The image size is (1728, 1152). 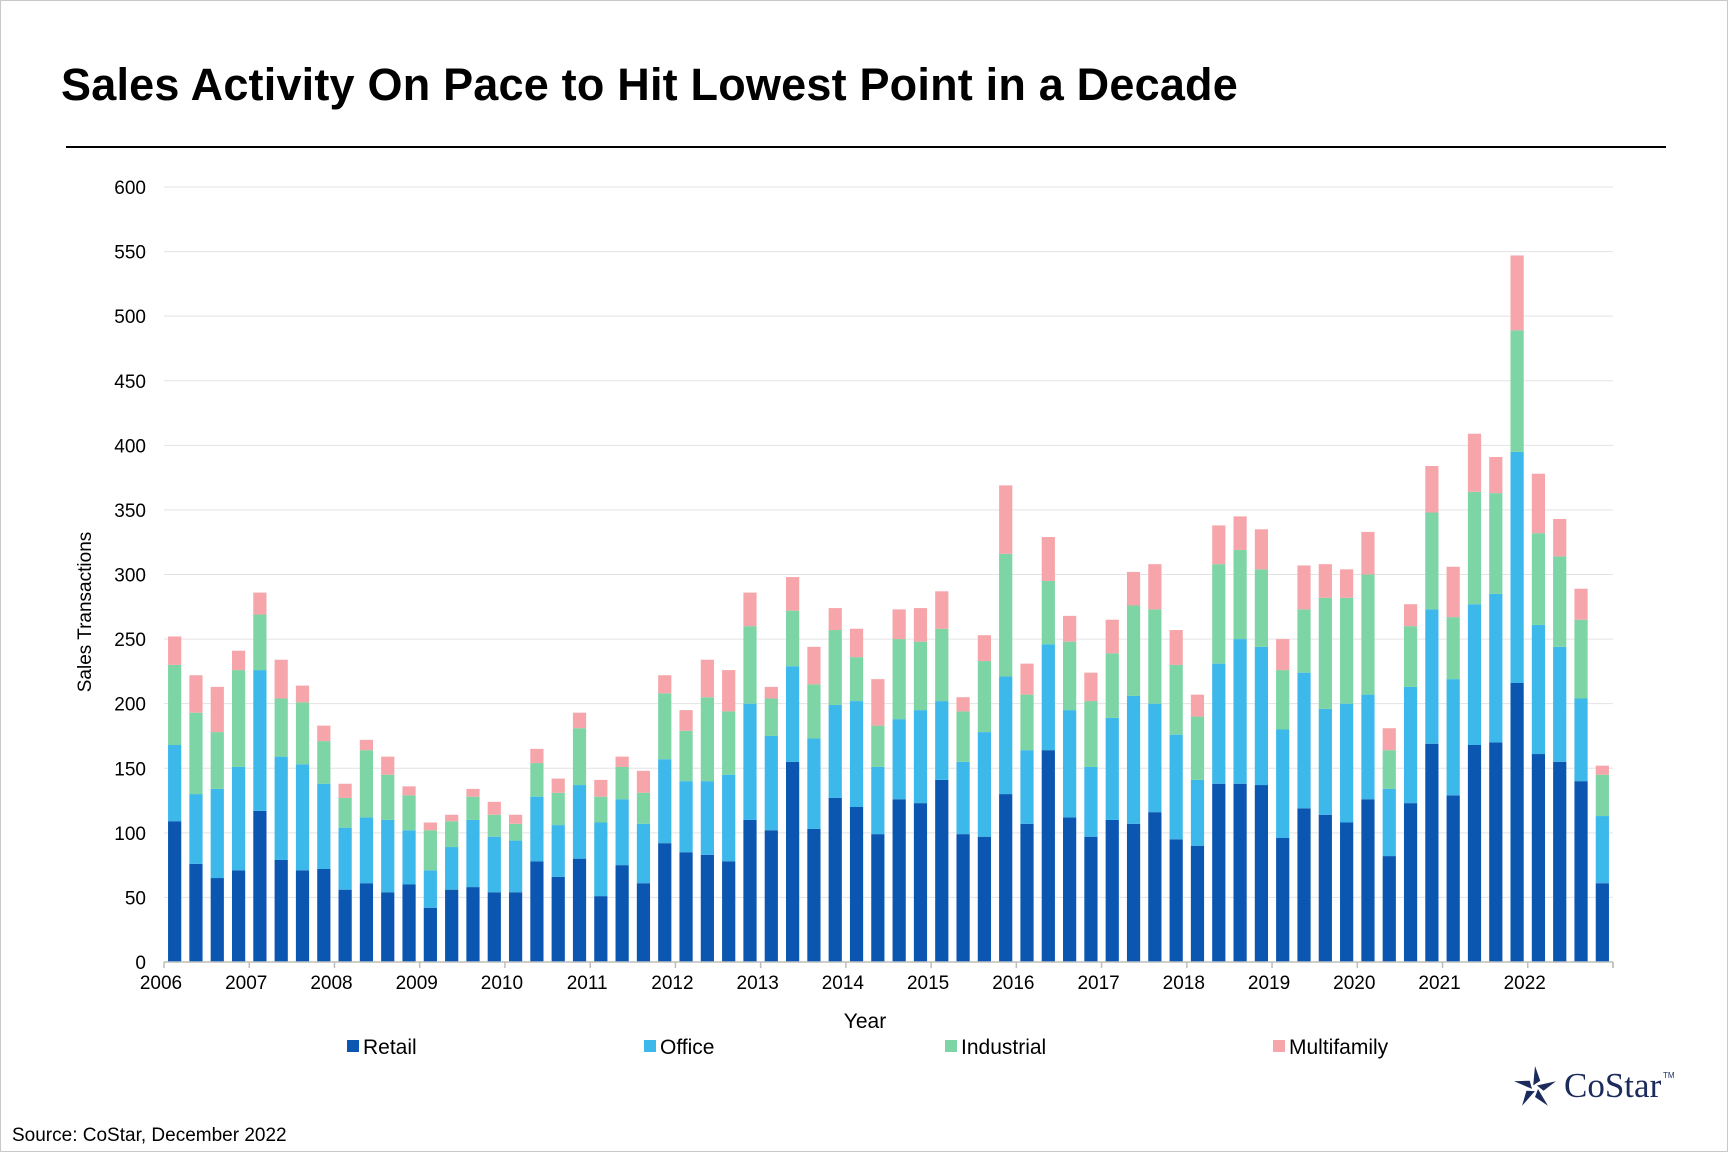 I want to click on y-tick-label: 300, so click(x=130, y=576).